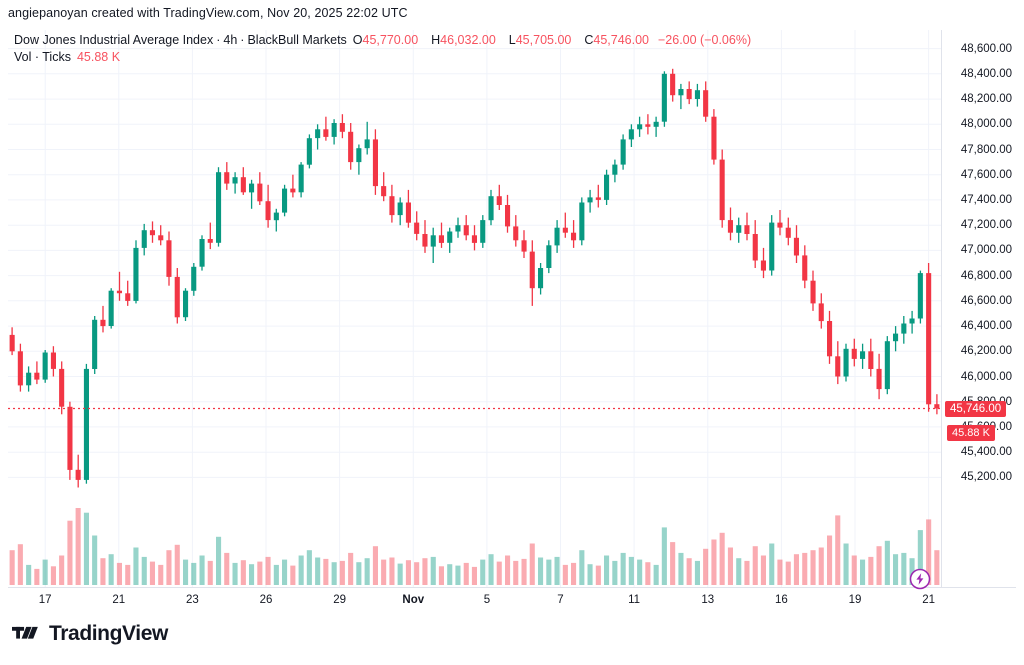  Describe the element at coordinates (976, 408) in the screenshot. I see `last-price-badge: 45,746.00` at that location.